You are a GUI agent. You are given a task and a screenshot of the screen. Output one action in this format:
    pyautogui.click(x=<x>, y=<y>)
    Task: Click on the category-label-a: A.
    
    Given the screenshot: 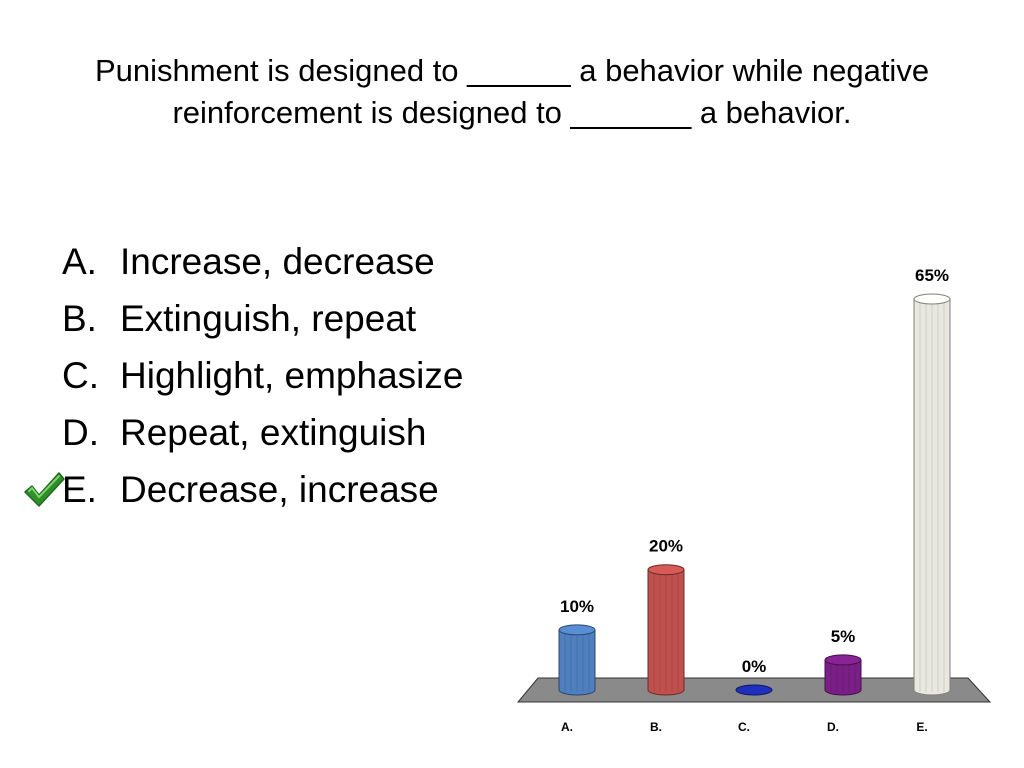 What is the action you would take?
    pyautogui.click(x=567, y=727)
    